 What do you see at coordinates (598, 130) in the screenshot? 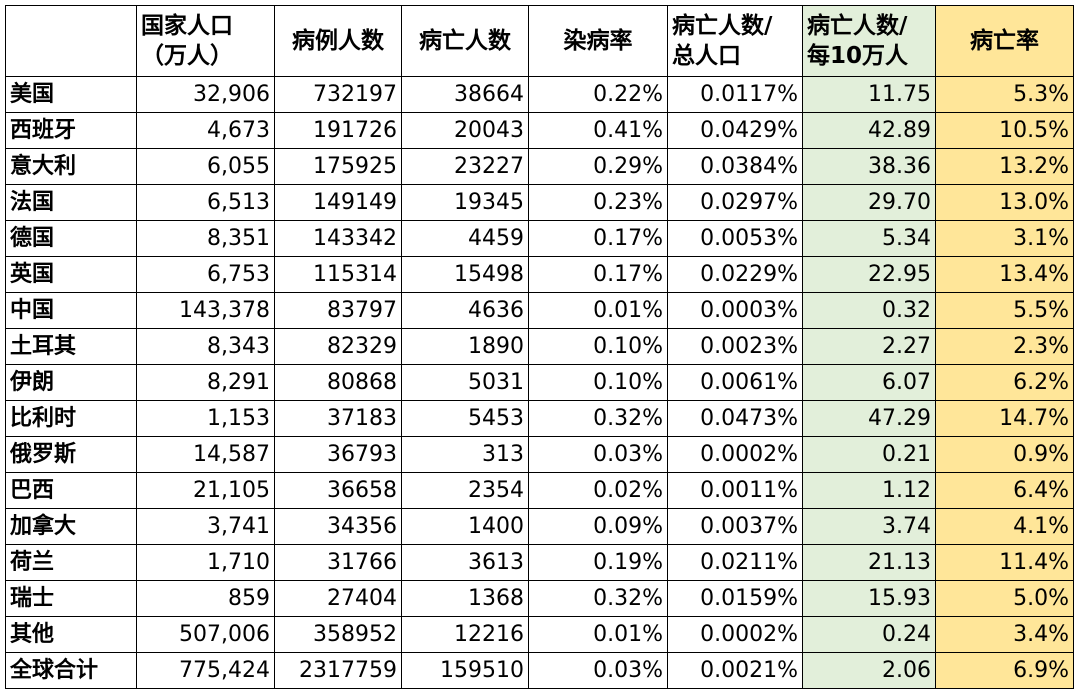
I see `cell-infection-rate: 0.41%` at bounding box center [598, 130].